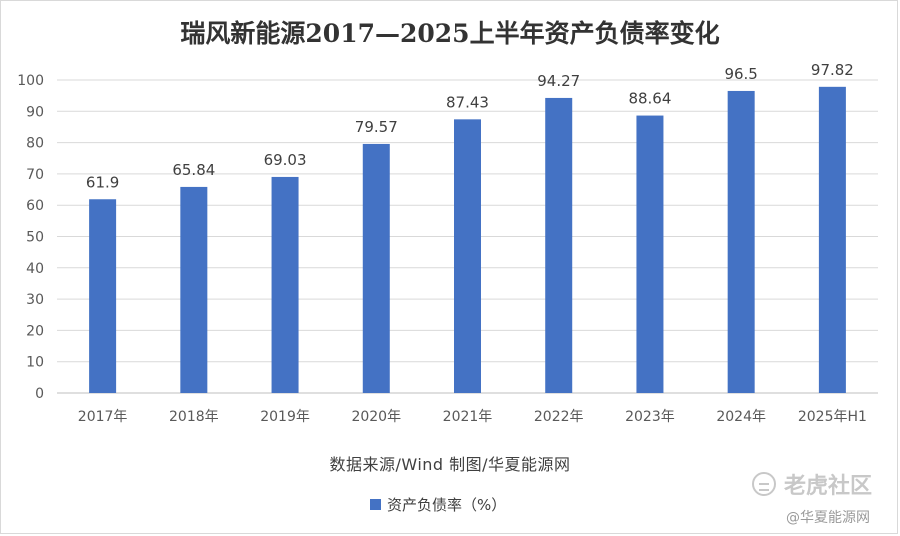 Image resolution: width=900 pixels, height=536 pixels. What do you see at coordinates (35, 300) in the screenshot?
I see `y-tick-label: 30` at bounding box center [35, 300].